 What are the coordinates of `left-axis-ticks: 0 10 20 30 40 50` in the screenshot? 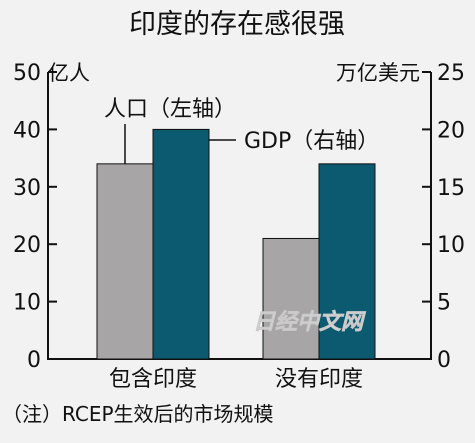 It's located at (35, 217).